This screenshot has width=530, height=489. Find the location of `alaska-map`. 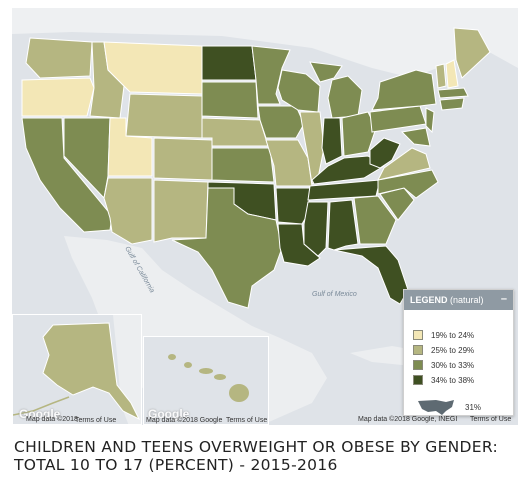

alaska-map is located at coordinates (77, 369).